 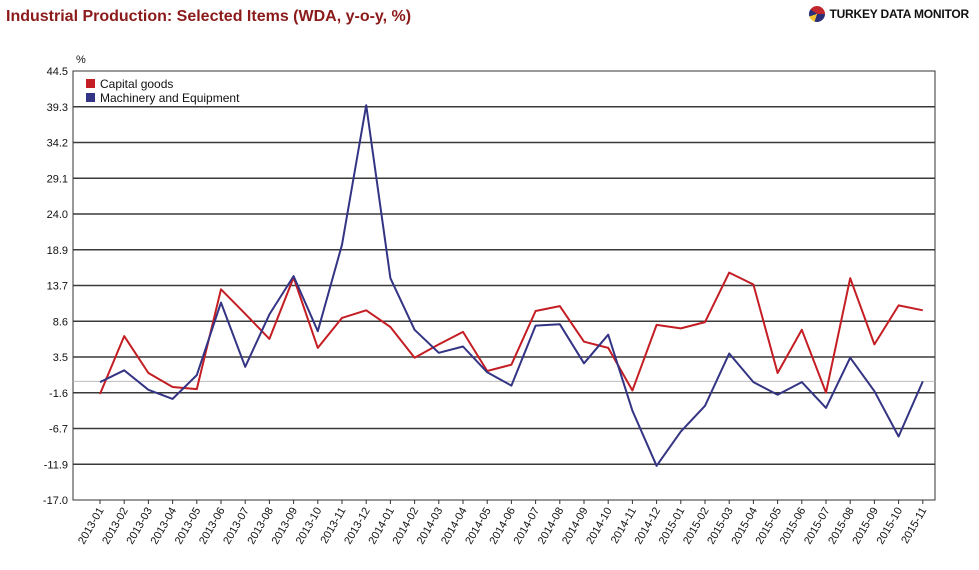 What do you see at coordinates (57, 72) in the screenshot?
I see `y-tick-label: 44.5` at bounding box center [57, 72].